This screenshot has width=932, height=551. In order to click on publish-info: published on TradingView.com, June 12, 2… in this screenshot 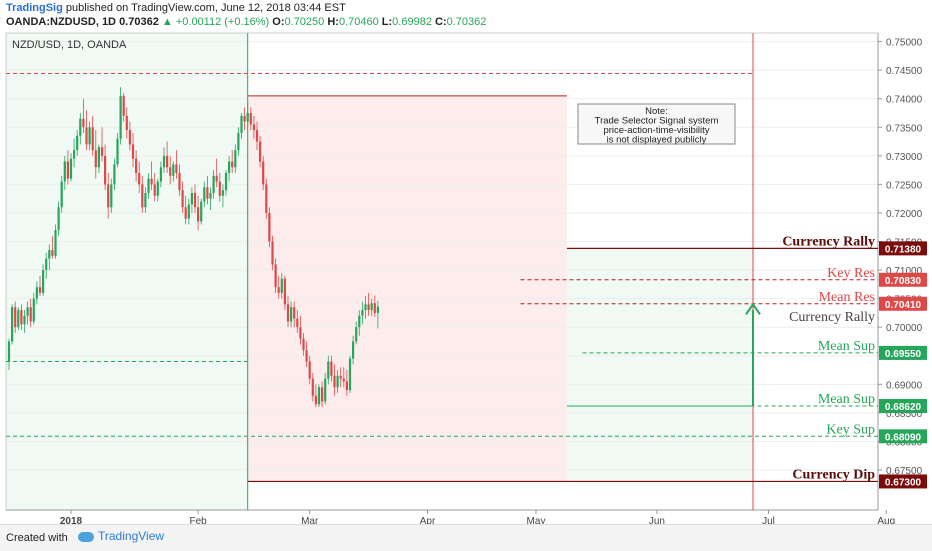, I will do `click(205, 8)`.